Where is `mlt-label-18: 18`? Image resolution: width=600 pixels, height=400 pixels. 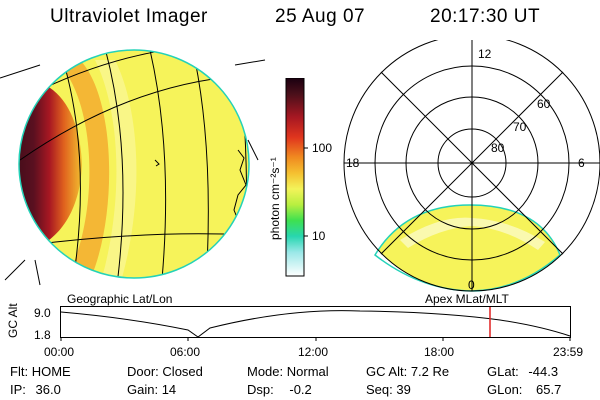 mlt-label-18: 18 is located at coordinates (353, 163).